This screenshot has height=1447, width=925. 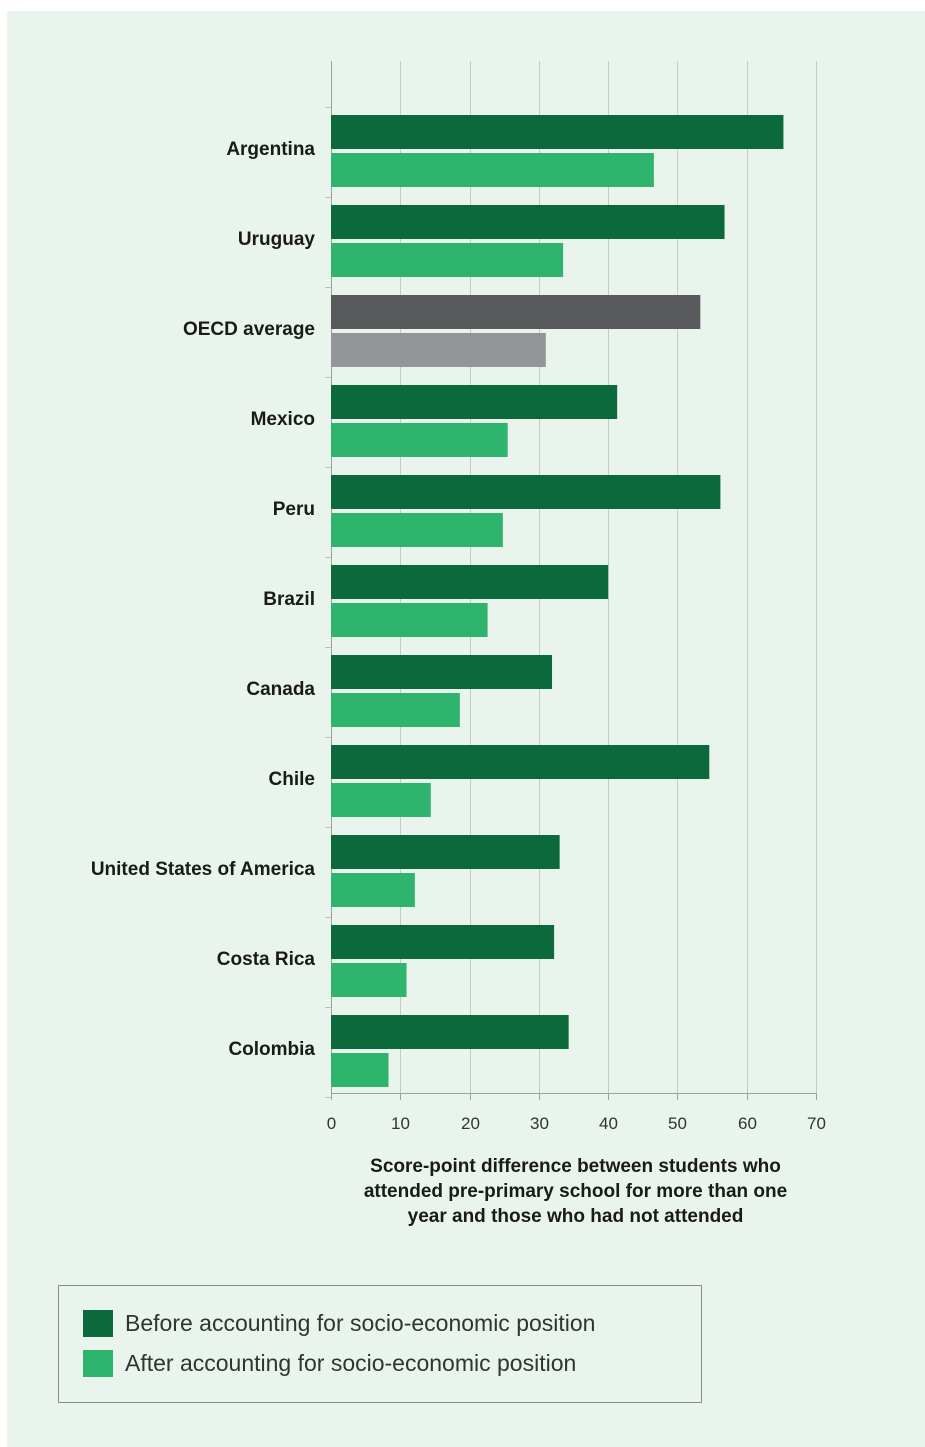 I want to click on category-label: Canada, so click(x=280, y=689).